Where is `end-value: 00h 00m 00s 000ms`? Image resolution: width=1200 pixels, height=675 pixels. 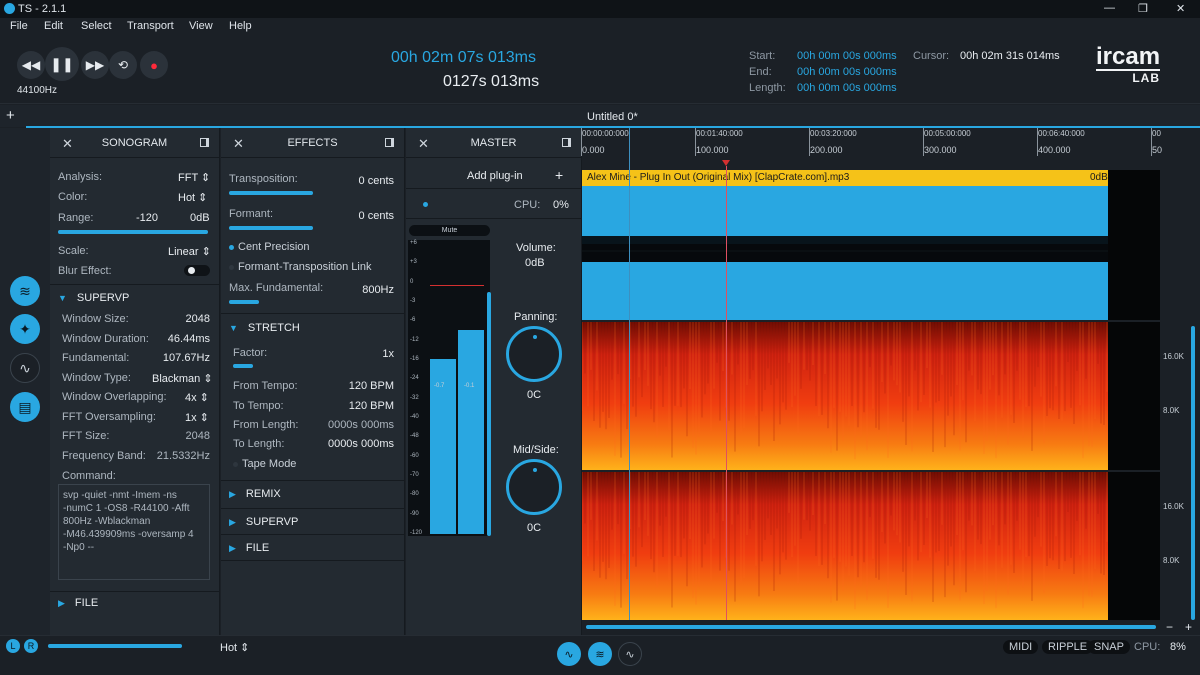 end-value: 00h 00m 00s 000ms is located at coordinates (847, 72).